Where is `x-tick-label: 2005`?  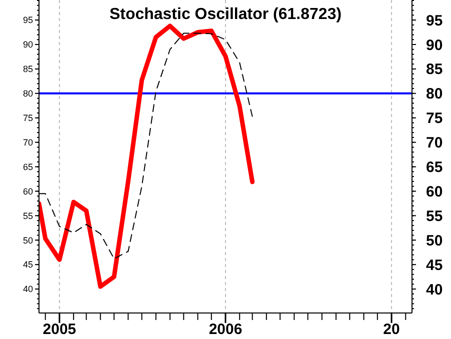
x-tick-label: 2005 is located at coordinates (59, 329).